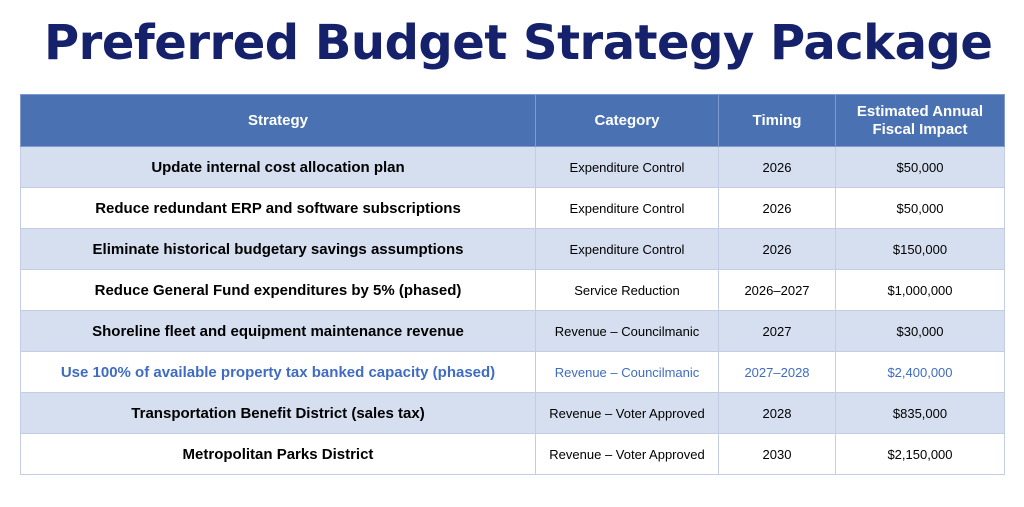 The height and width of the screenshot is (507, 1024). Describe the element at coordinates (777, 331) in the screenshot. I see `cell-timing: 2027` at that location.